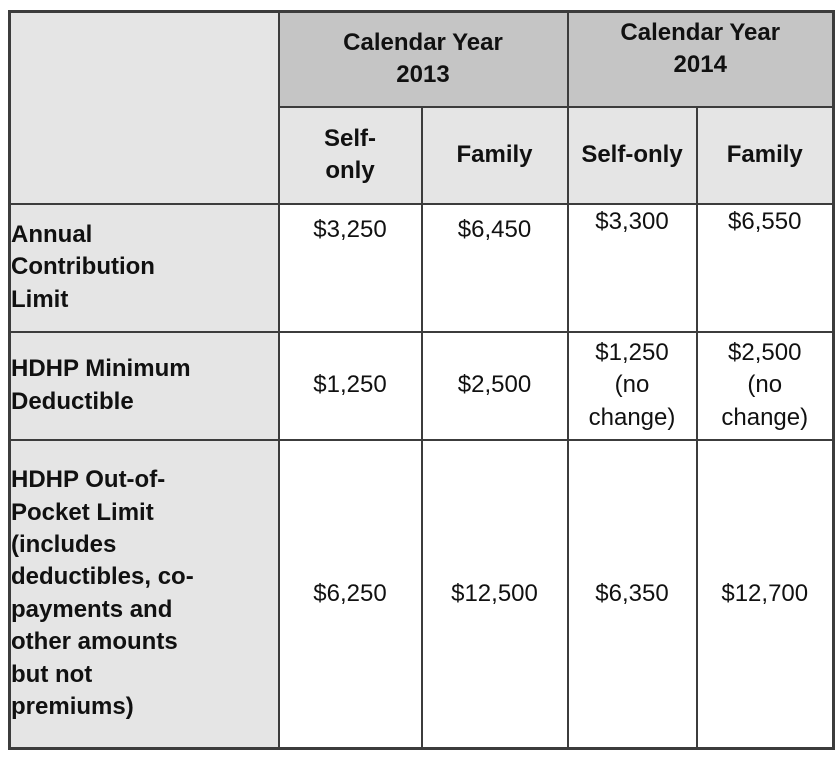 This screenshot has height=762, width=840. I want to click on value-oop-2013-self-only: $6,250, so click(350, 594).